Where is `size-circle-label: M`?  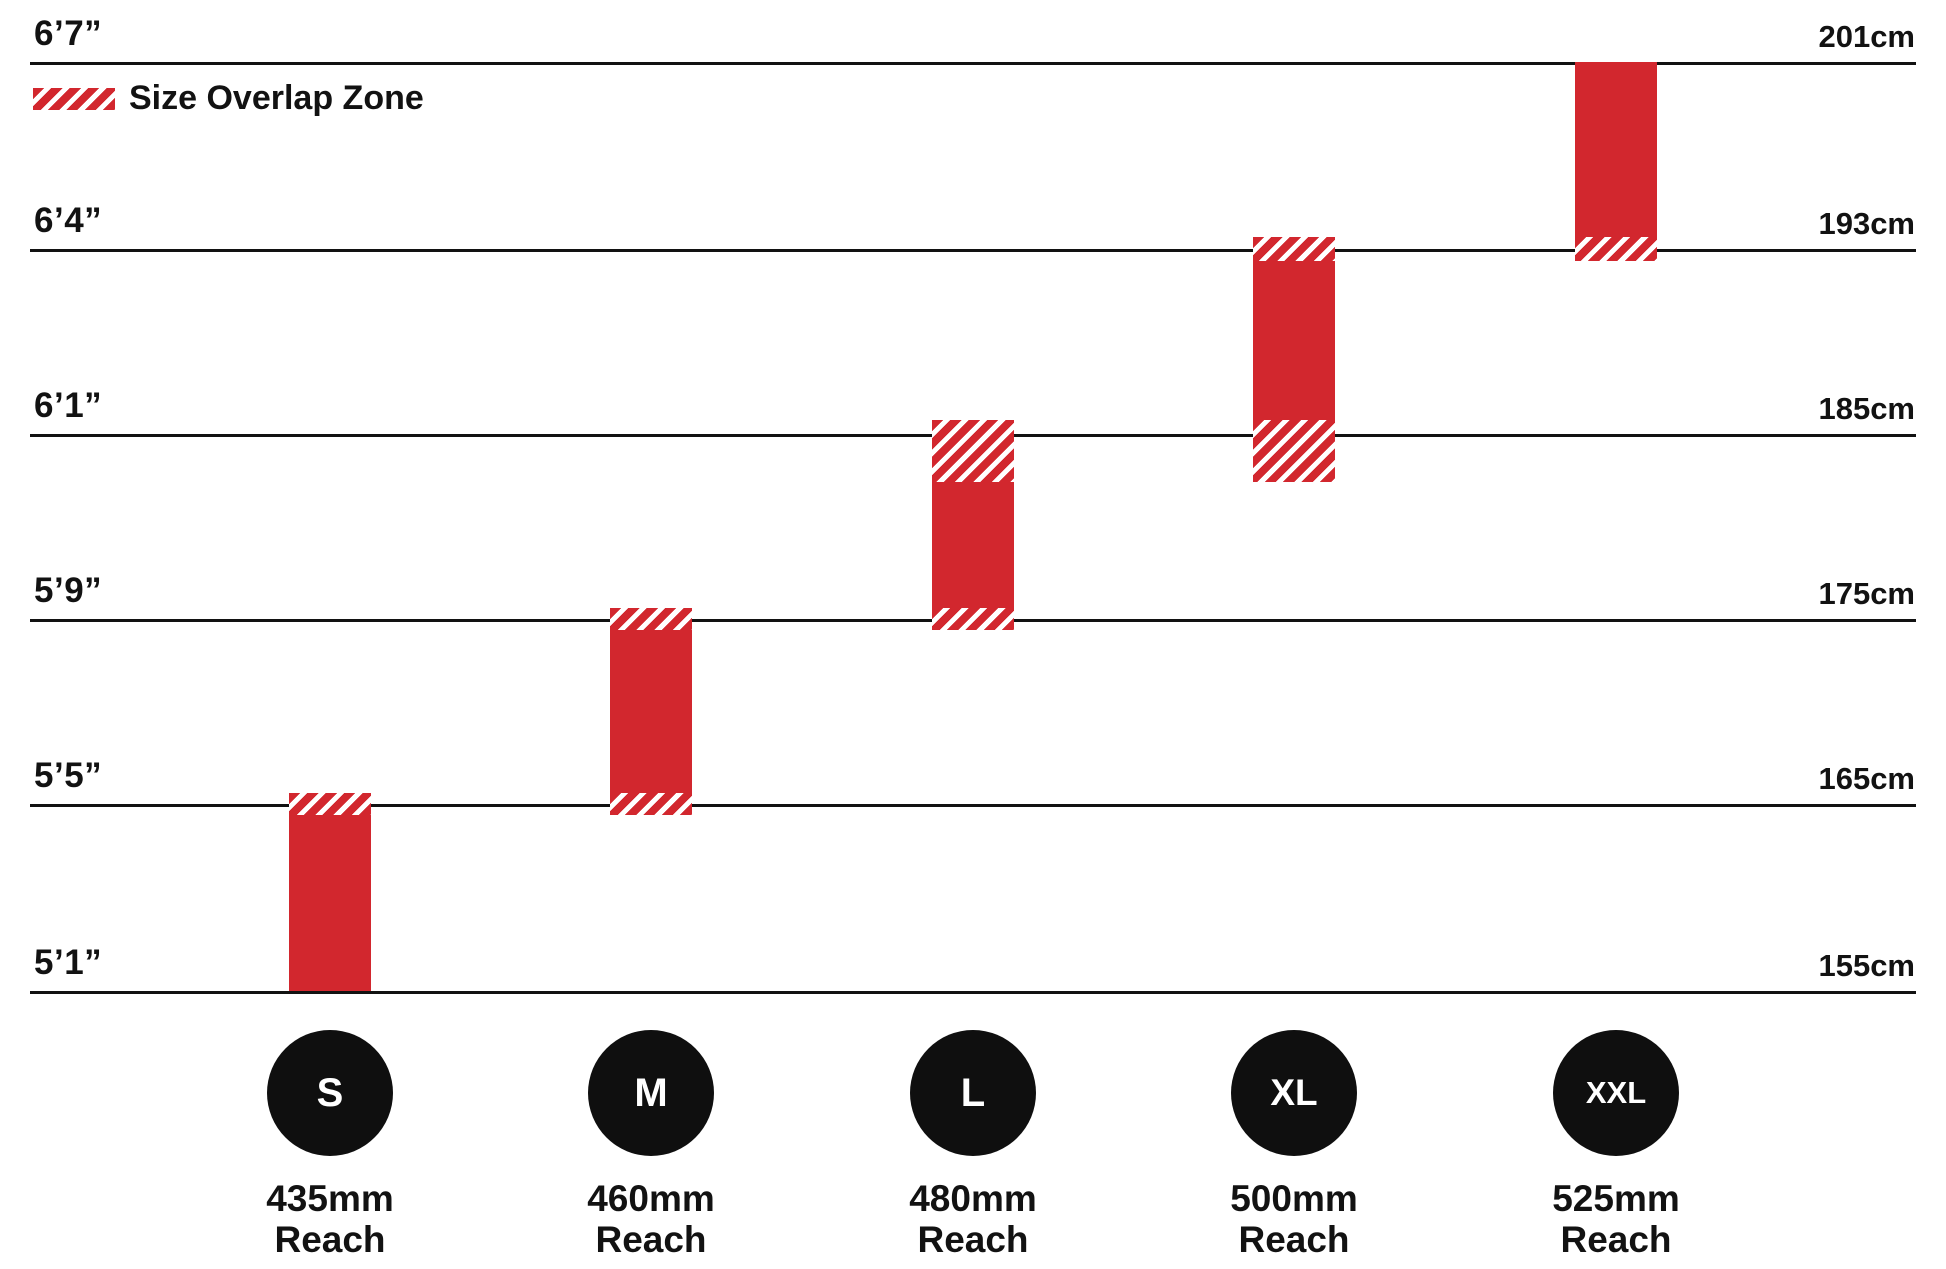
size-circle-label: M is located at coordinates (651, 1092).